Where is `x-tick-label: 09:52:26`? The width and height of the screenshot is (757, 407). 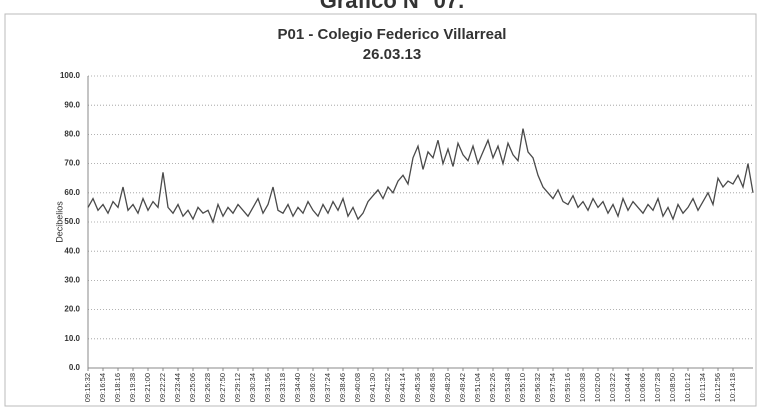 x-tick-label: 09:52:26 is located at coordinates (492, 387).